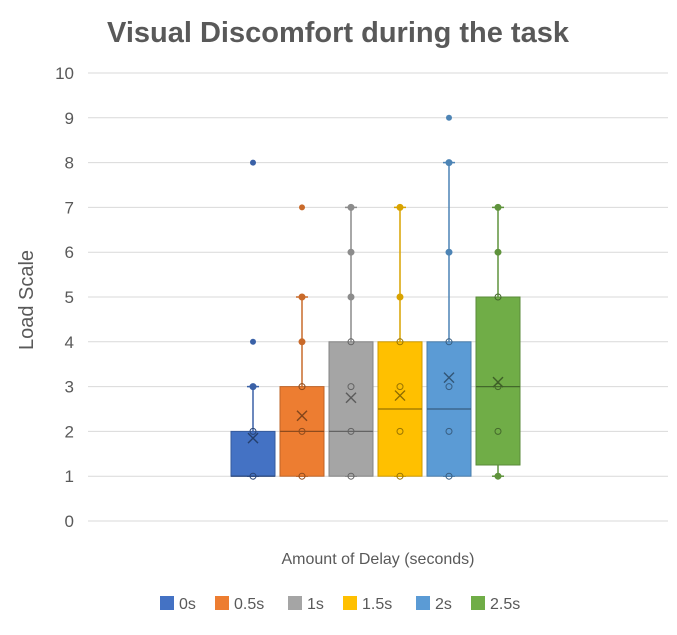 This screenshot has height=635, width=677. Describe the element at coordinates (249, 604) in the screenshot. I see `legend-label: 0.5s` at that location.